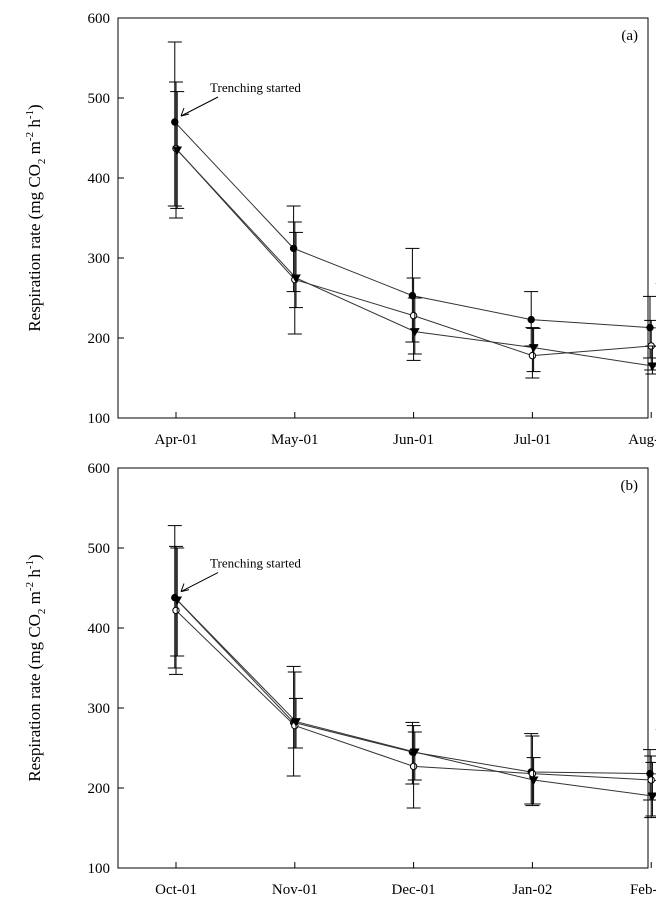 The height and width of the screenshot is (901, 656). Describe the element at coordinates (630, 486) in the screenshot. I see `panel-label: (b)` at that location.